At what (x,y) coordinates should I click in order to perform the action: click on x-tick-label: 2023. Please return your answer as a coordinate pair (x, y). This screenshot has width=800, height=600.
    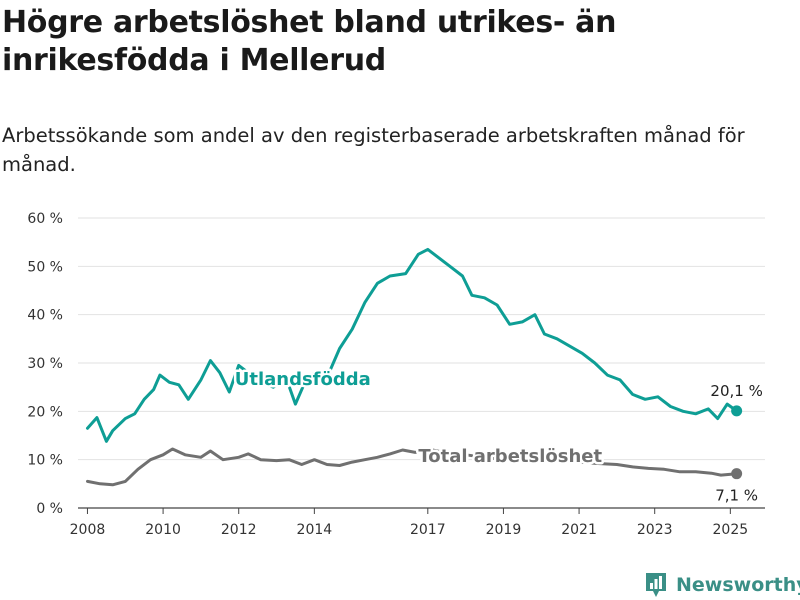
    Looking at the image, I should click on (655, 530).